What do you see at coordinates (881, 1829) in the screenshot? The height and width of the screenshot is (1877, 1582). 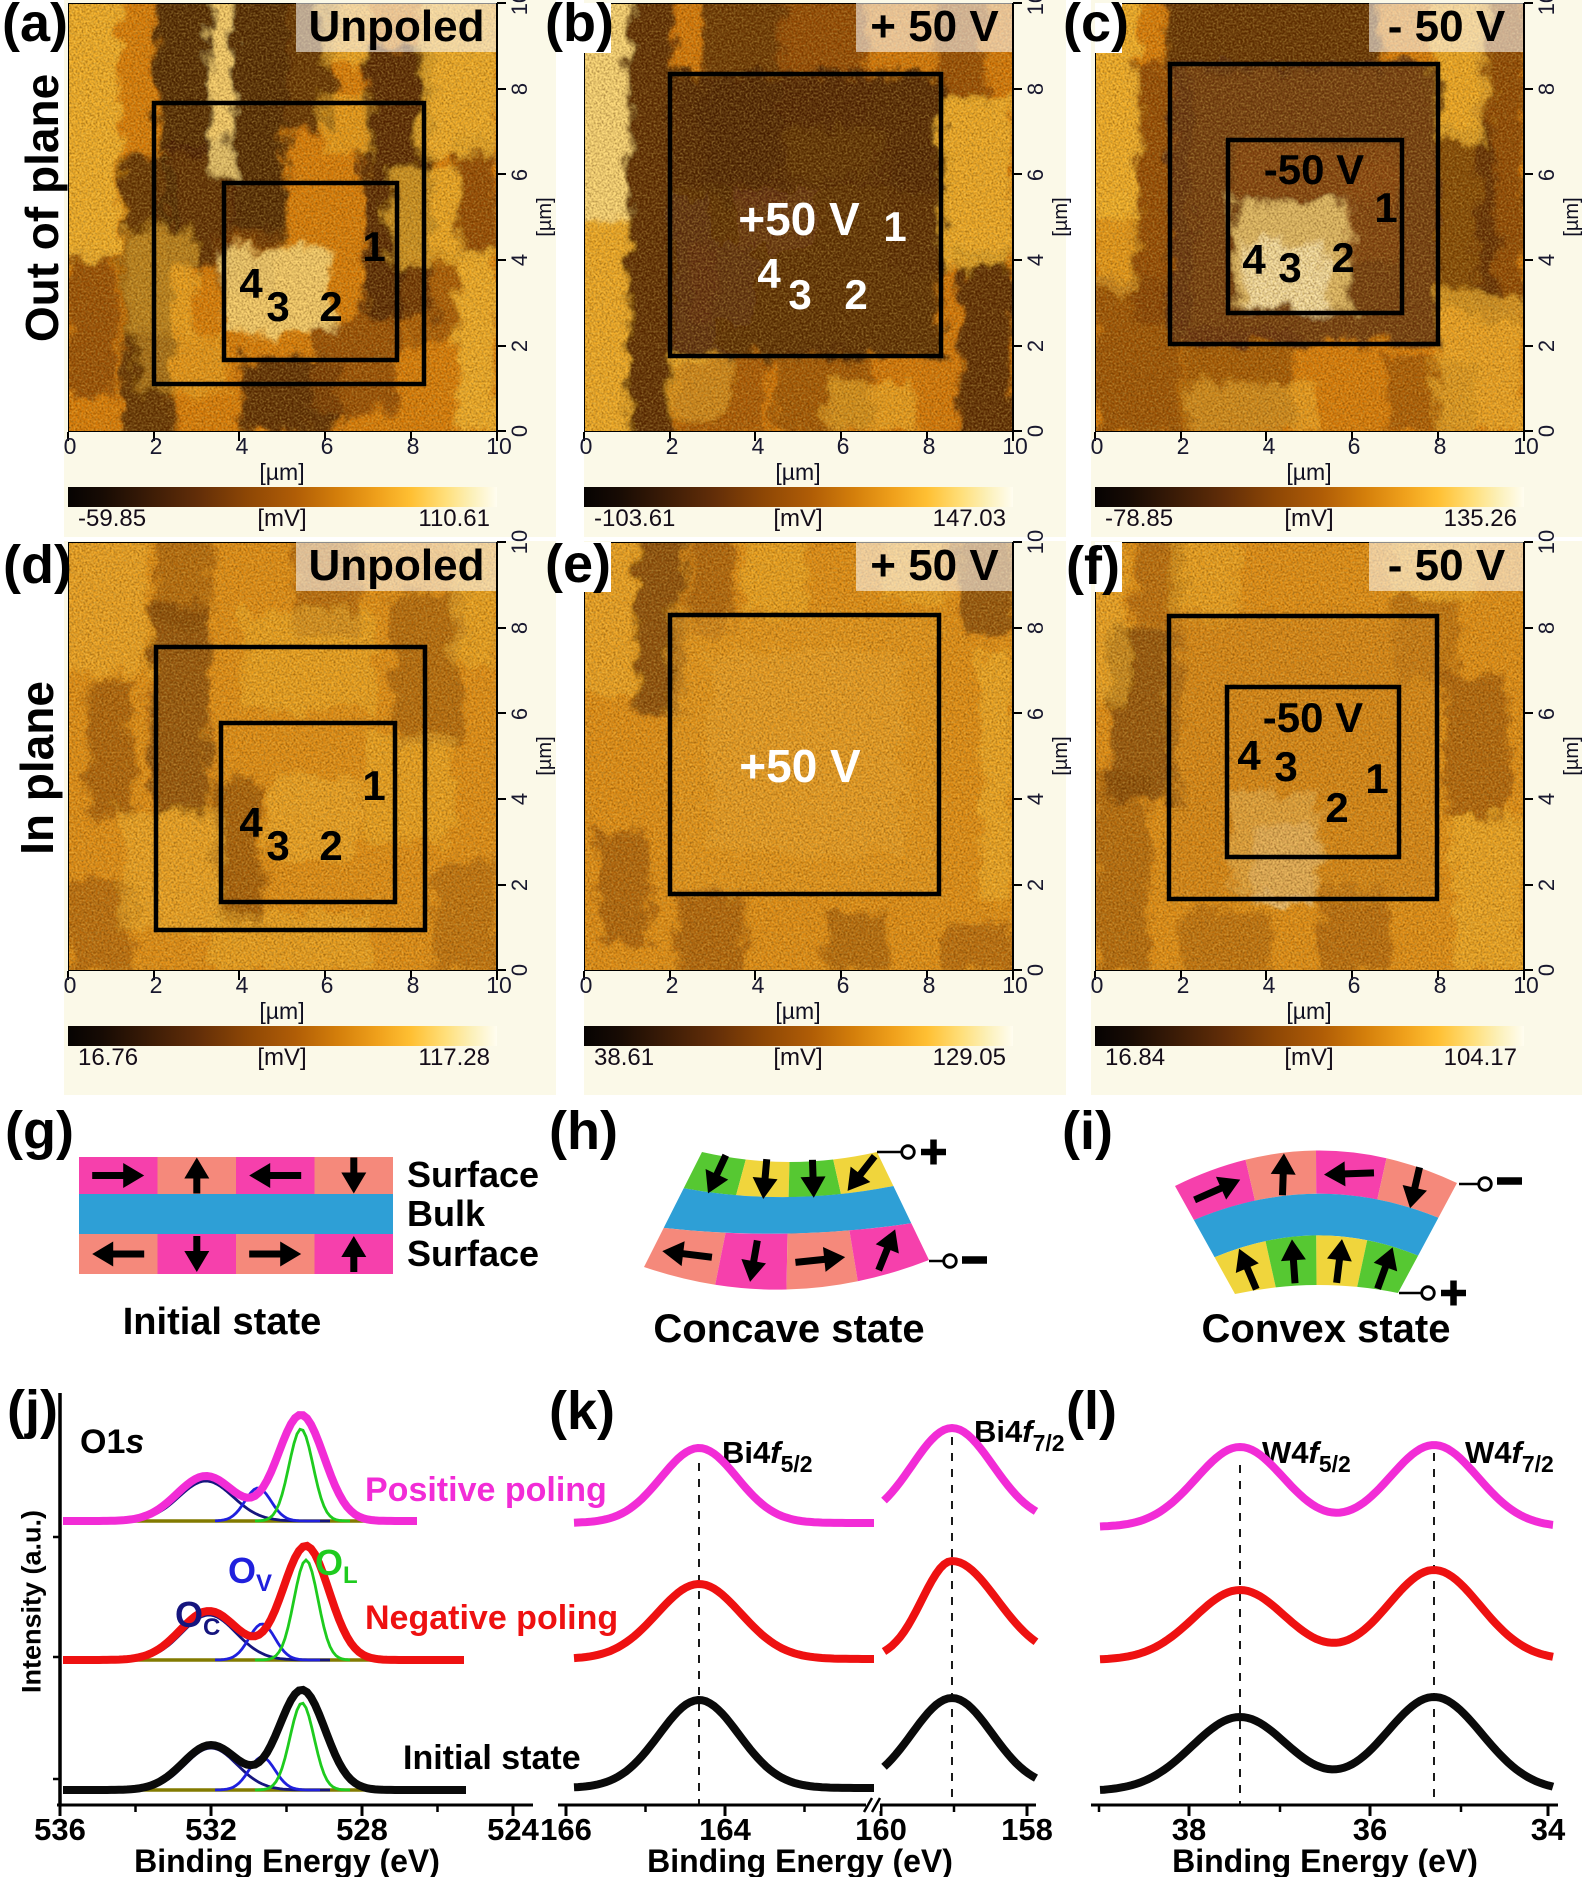 I see `svg-text: 160` at bounding box center [881, 1829].